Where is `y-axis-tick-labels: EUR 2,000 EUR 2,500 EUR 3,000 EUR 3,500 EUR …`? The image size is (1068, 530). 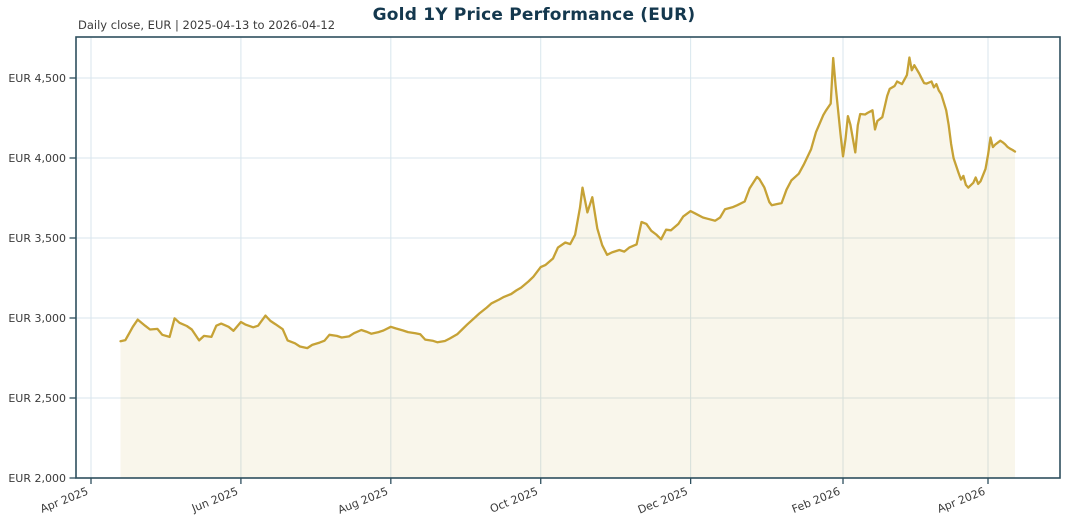
y-axis-tick-labels: EUR 2,000 EUR 2,500 EUR 3,000 EUR 3,500 EUR … is located at coordinates (37, 278).